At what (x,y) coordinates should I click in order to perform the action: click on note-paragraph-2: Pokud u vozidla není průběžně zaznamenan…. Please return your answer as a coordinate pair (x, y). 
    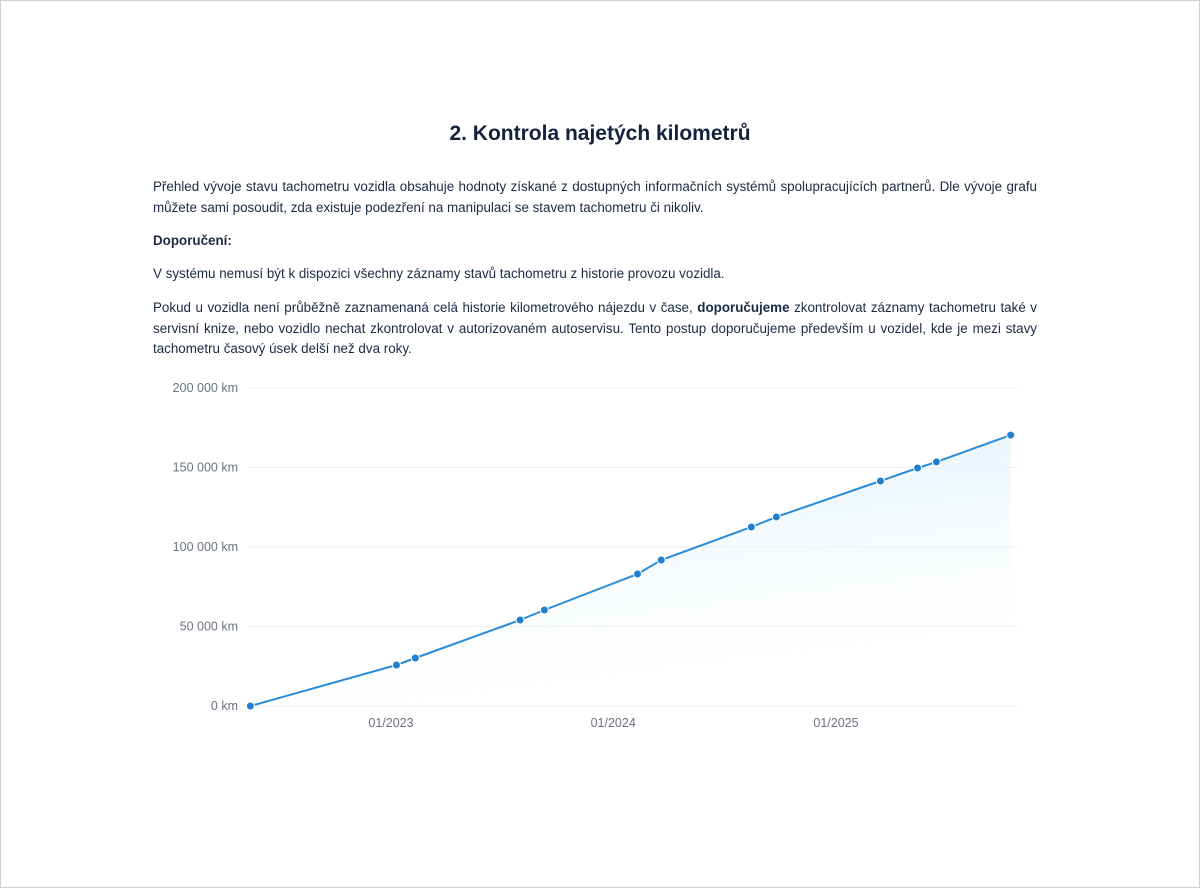
    Looking at the image, I should click on (595, 329).